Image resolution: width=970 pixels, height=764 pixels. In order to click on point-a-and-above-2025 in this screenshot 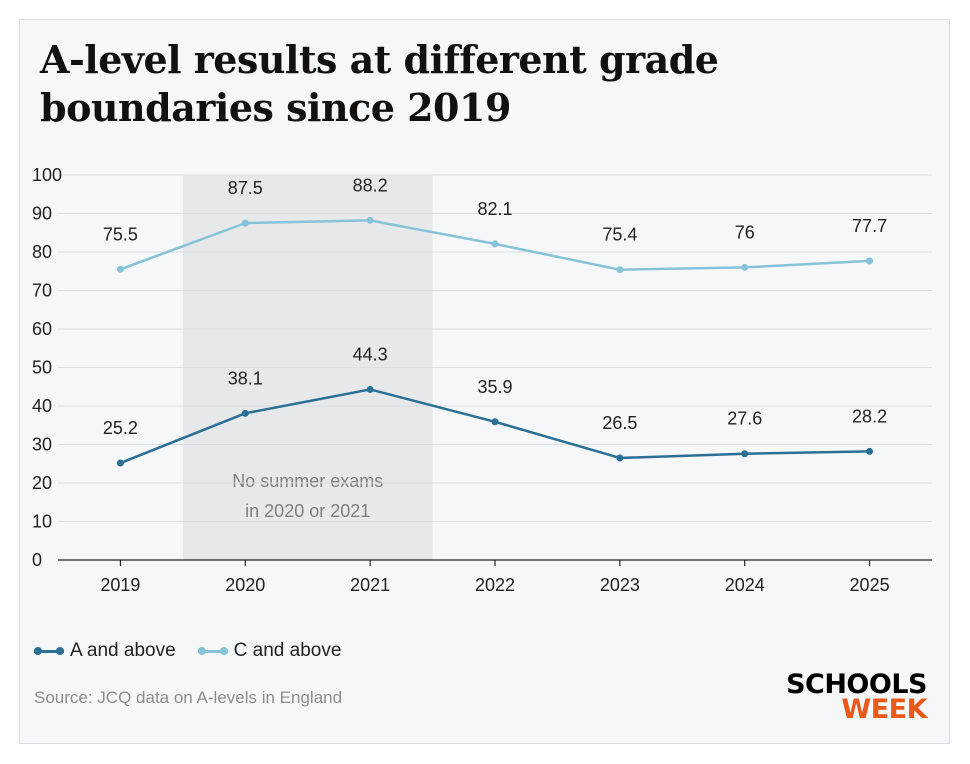, I will do `click(870, 451)`.